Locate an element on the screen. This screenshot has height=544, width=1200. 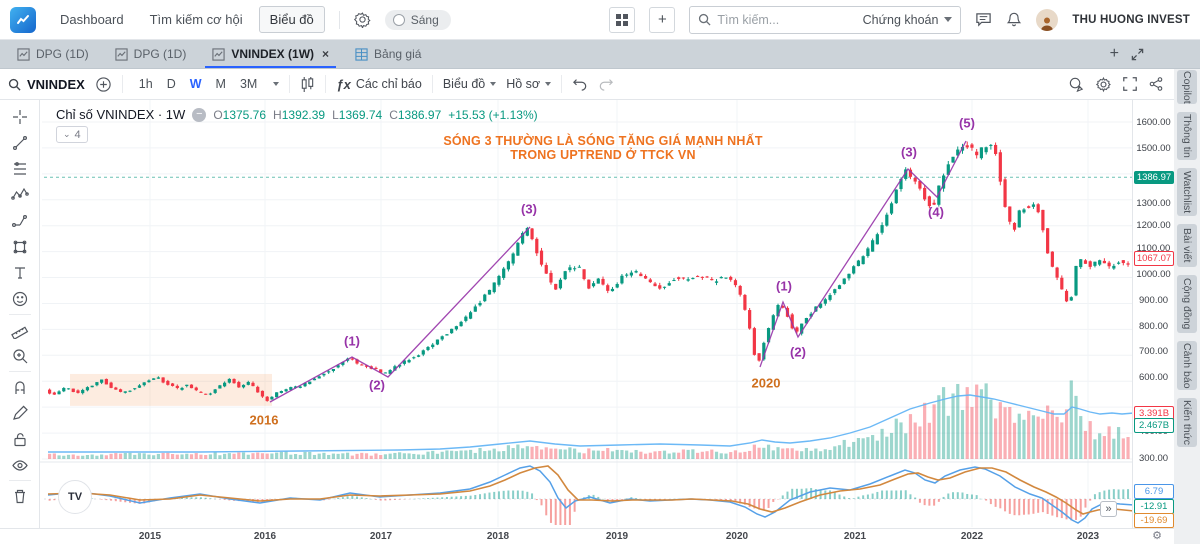
menu-item: Biểu đồ is located at coordinates (291, 19).